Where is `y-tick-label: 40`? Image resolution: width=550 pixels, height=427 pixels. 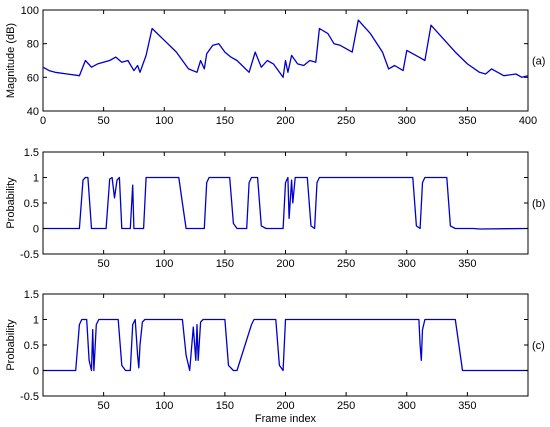 y-tick-label: 40 is located at coordinates (33, 112).